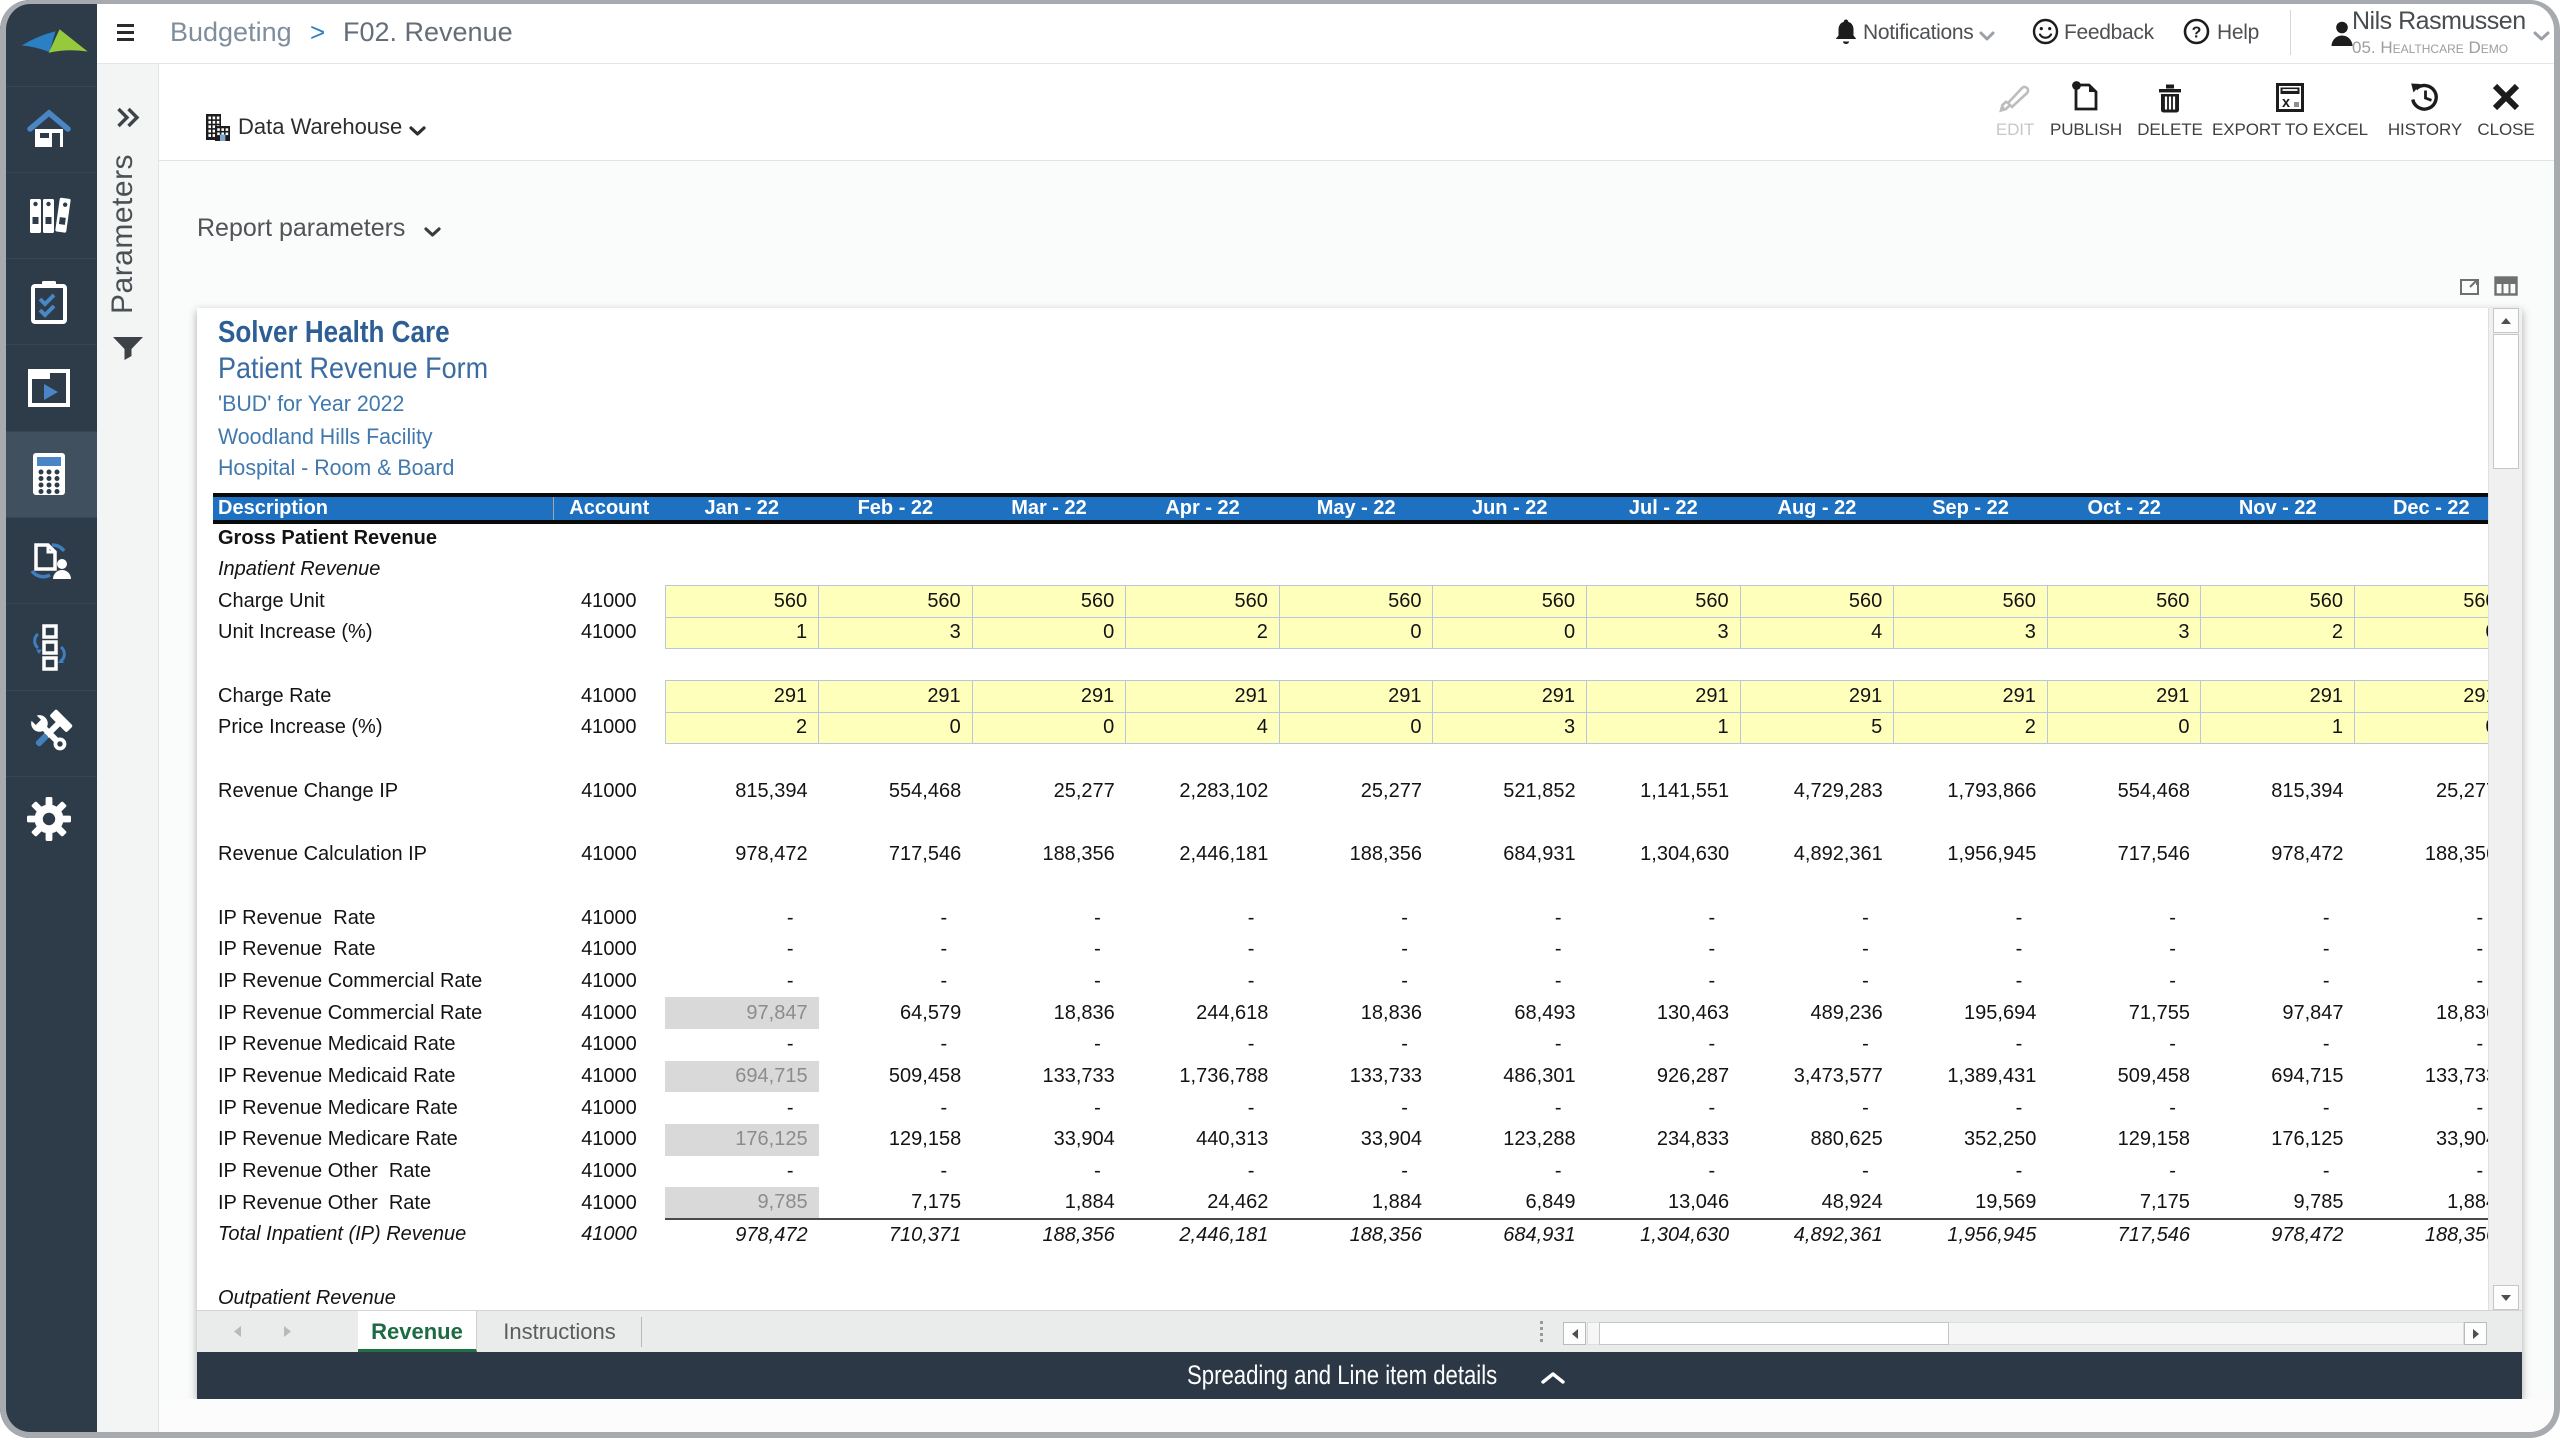 The image size is (2560, 1438). Describe the element at coordinates (2286, 103) in the screenshot. I see `svg-text: x` at that location.